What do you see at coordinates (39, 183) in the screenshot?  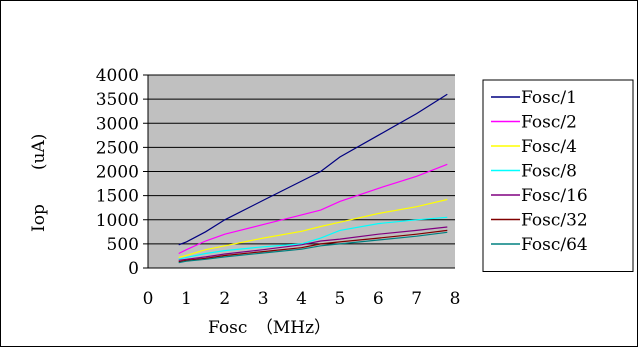 I see `y-axis-title: Iop (uA)` at bounding box center [39, 183].